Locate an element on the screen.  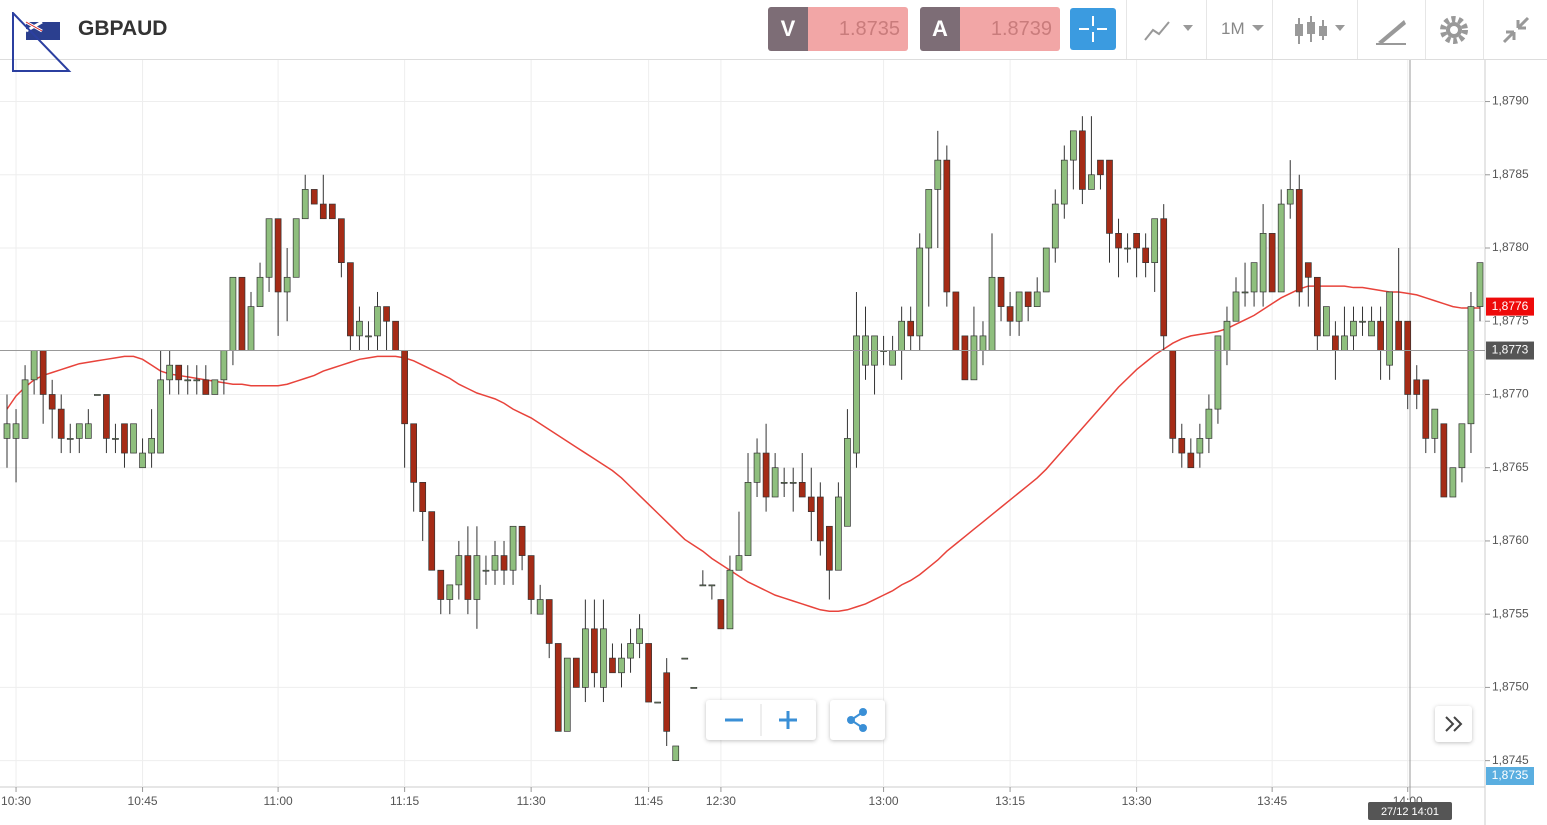
buy-price: 1.8739 is located at coordinates (1010, 29).